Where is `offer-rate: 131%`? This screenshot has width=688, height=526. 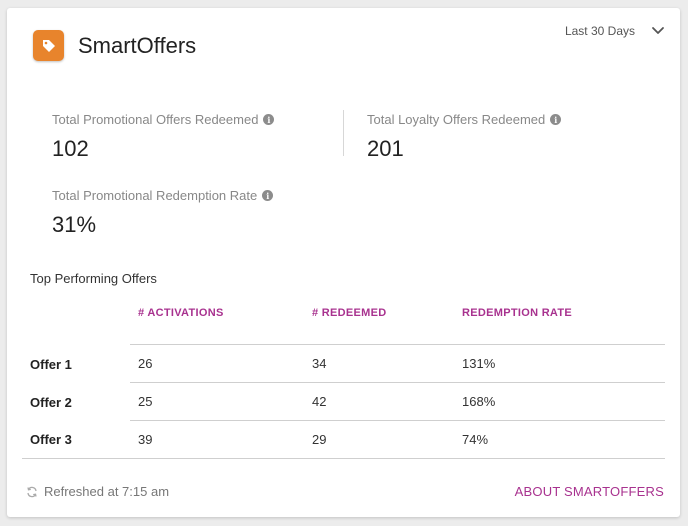
offer-rate: 131% is located at coordinates (479, 363).